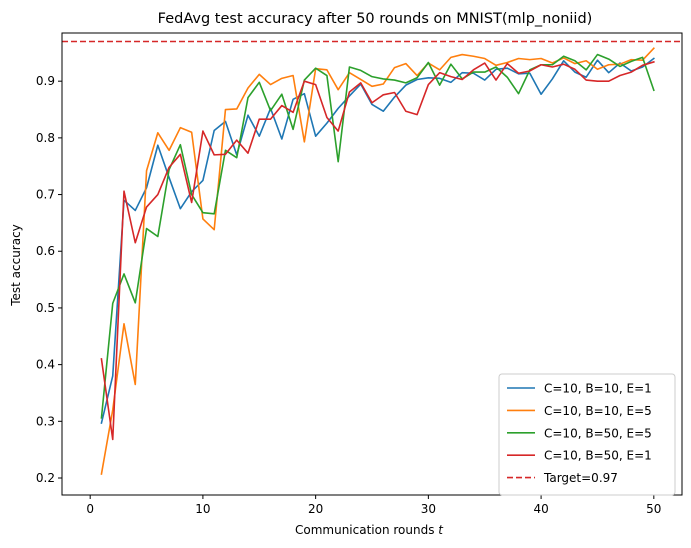 This screenshot has width=691, height=548. Describe the element at coordinates (315, 509) in the screenshot. I see `x-tick-label: 20` at that location.